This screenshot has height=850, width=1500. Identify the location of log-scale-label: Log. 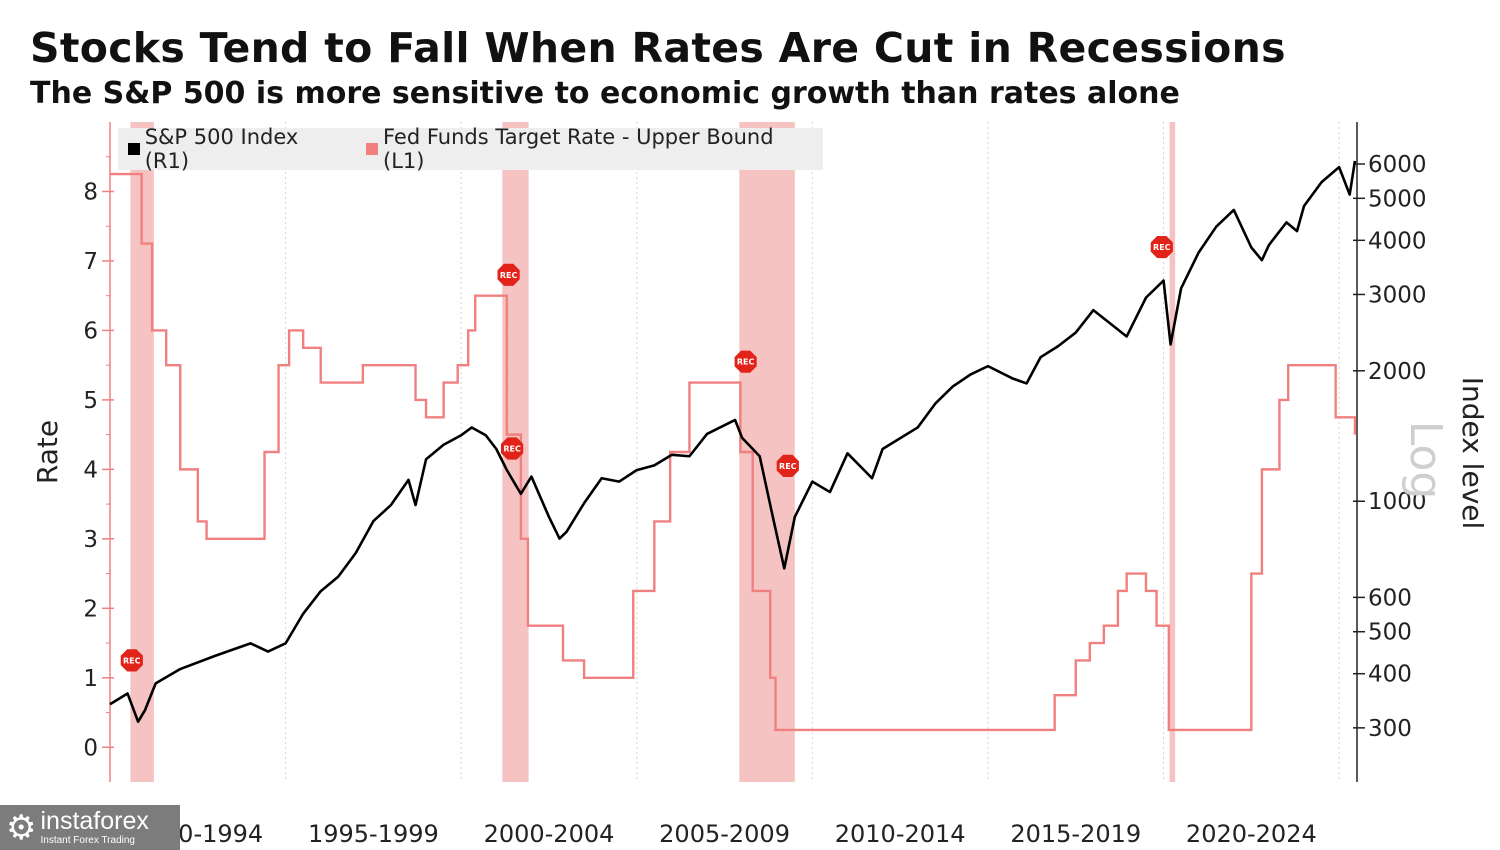
(1425, 460).